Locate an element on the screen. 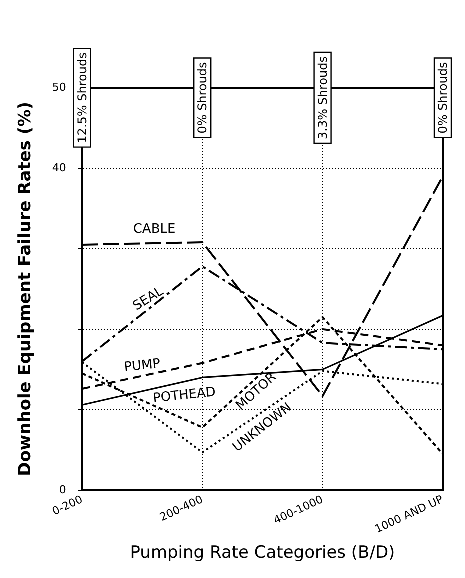 The width and height of the screenshot is (465, 578). text: PUMP is located at coordinates (143, 366).